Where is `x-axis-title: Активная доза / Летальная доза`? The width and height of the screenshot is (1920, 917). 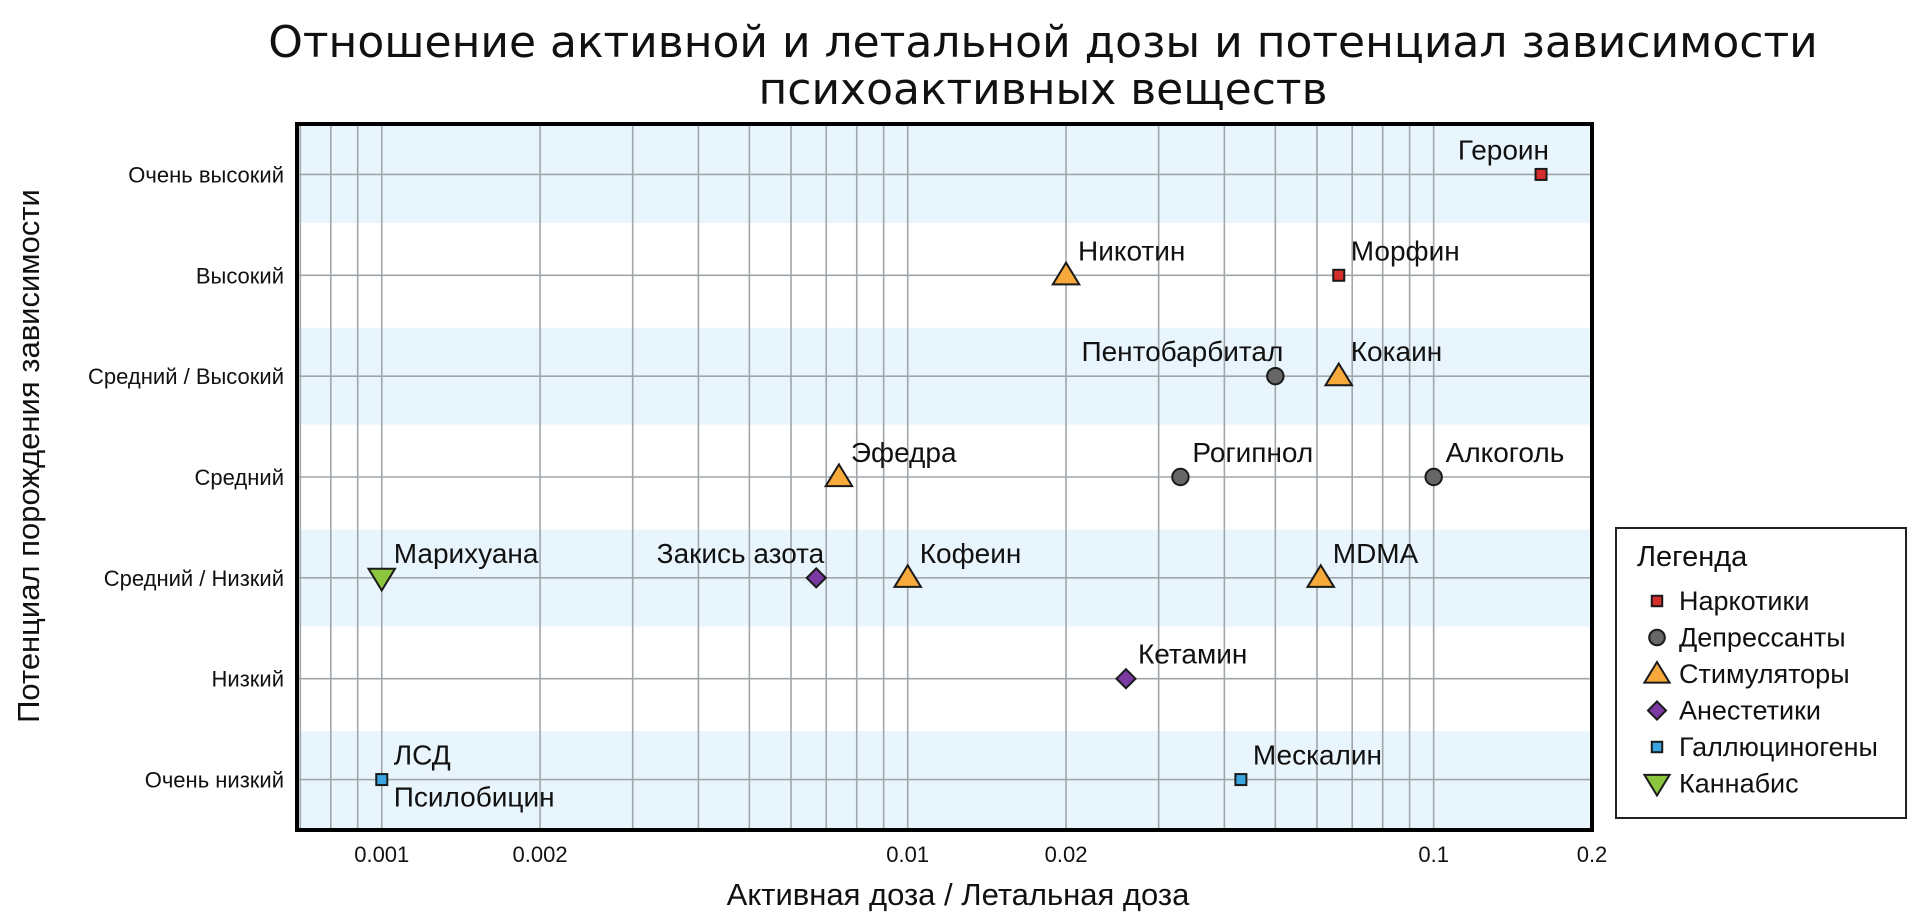 x-axis-title: Активная доза / Летальная доза is located at coordinates (958, 894).